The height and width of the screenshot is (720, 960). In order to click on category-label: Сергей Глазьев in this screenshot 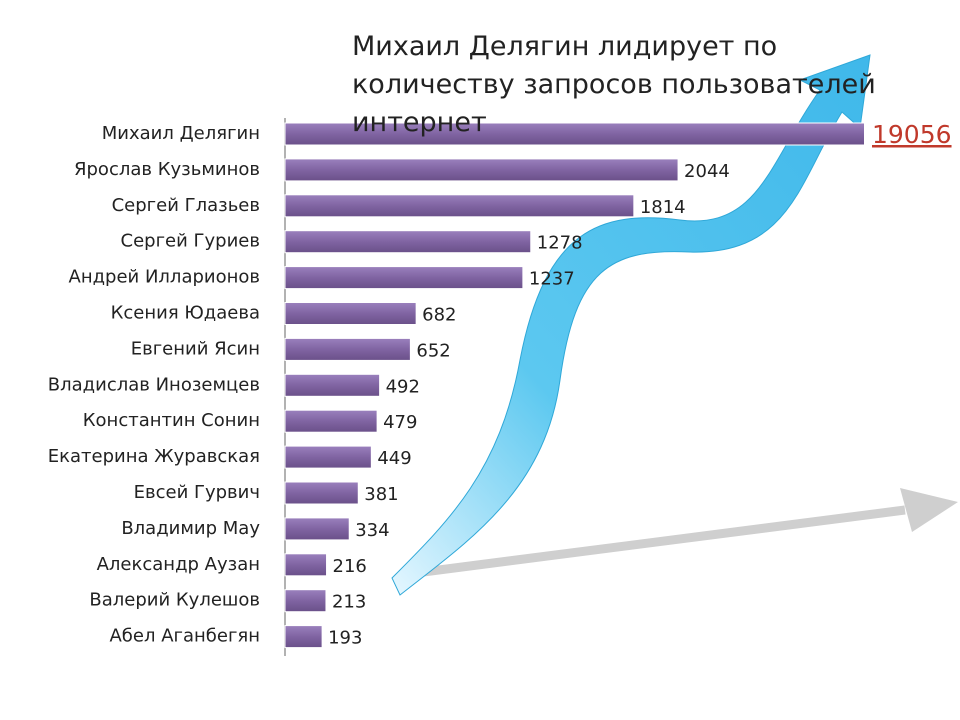, I will do `click(186, 205)`.